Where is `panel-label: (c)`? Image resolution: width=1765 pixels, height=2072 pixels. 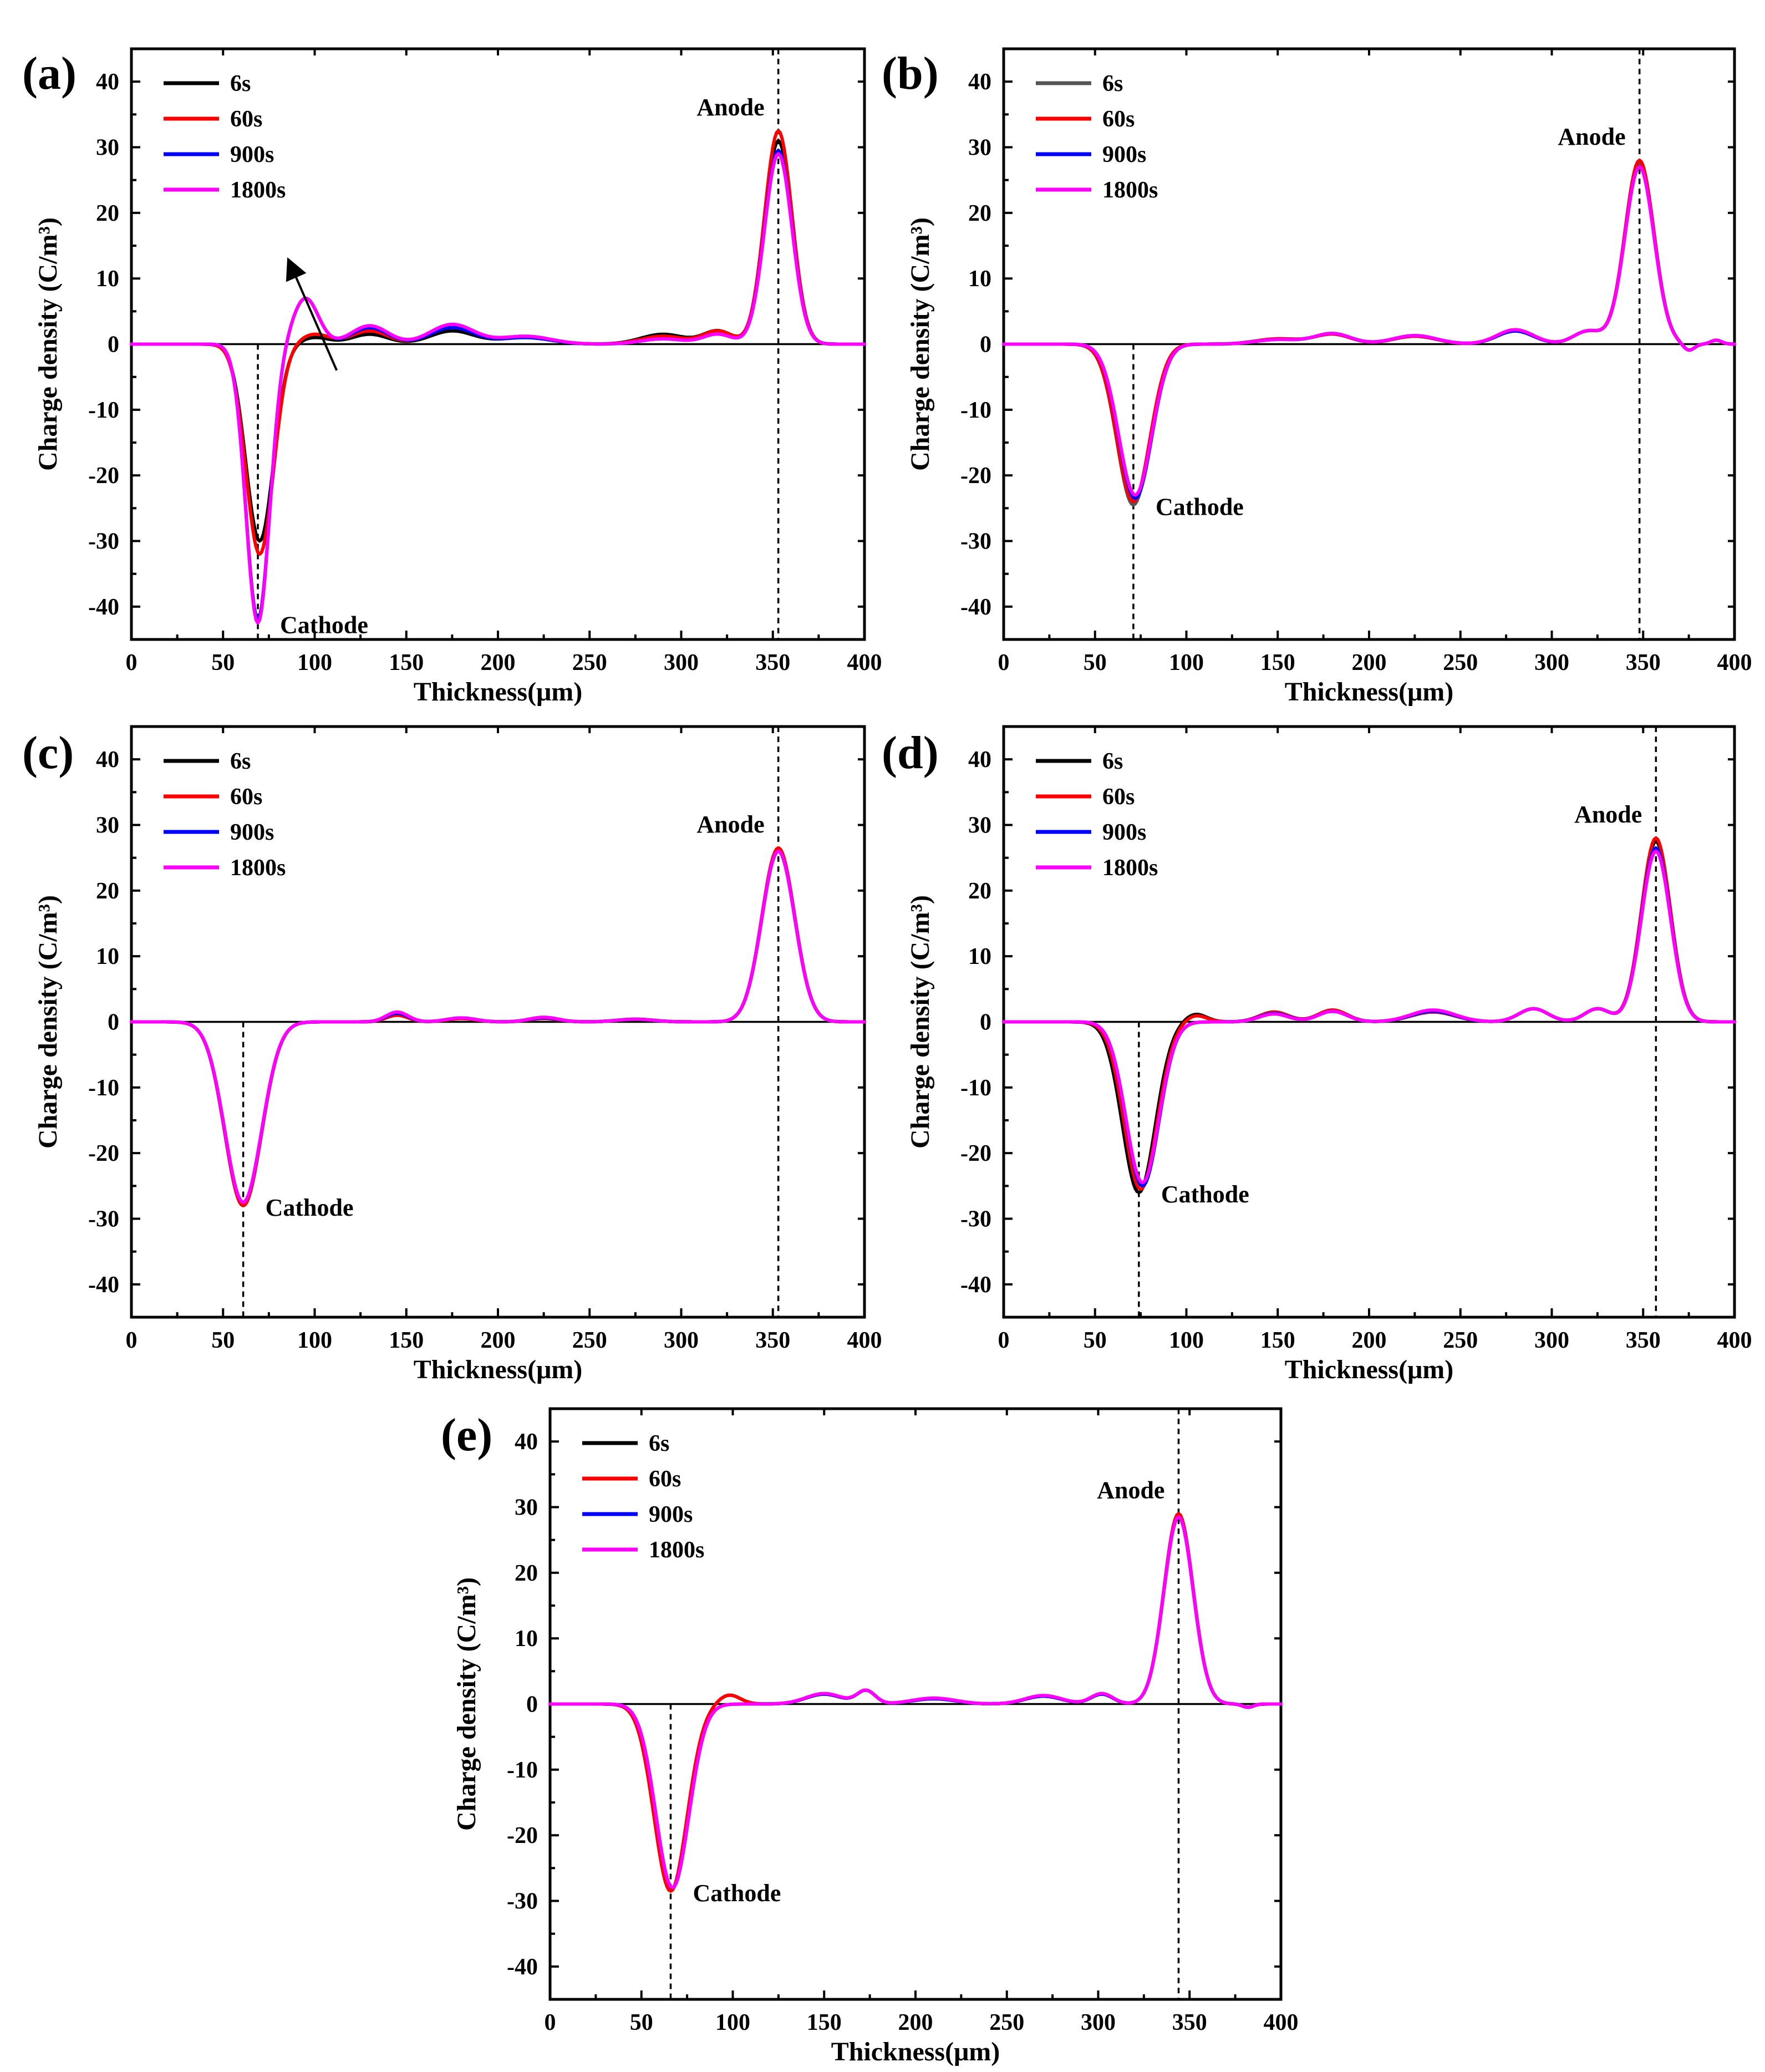
panel-label: (c) is located at coordinates (48, 753).